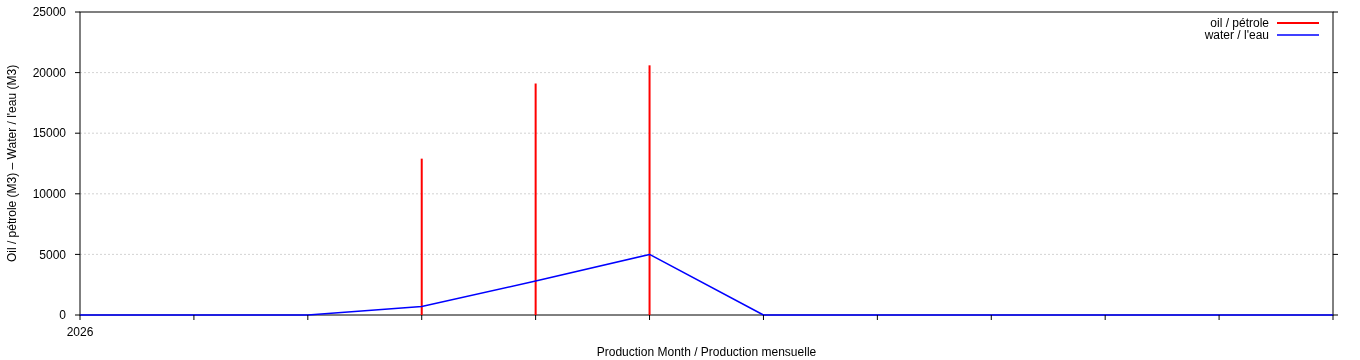  I want to click on y-tick-label: 20000, so click(49, 72).